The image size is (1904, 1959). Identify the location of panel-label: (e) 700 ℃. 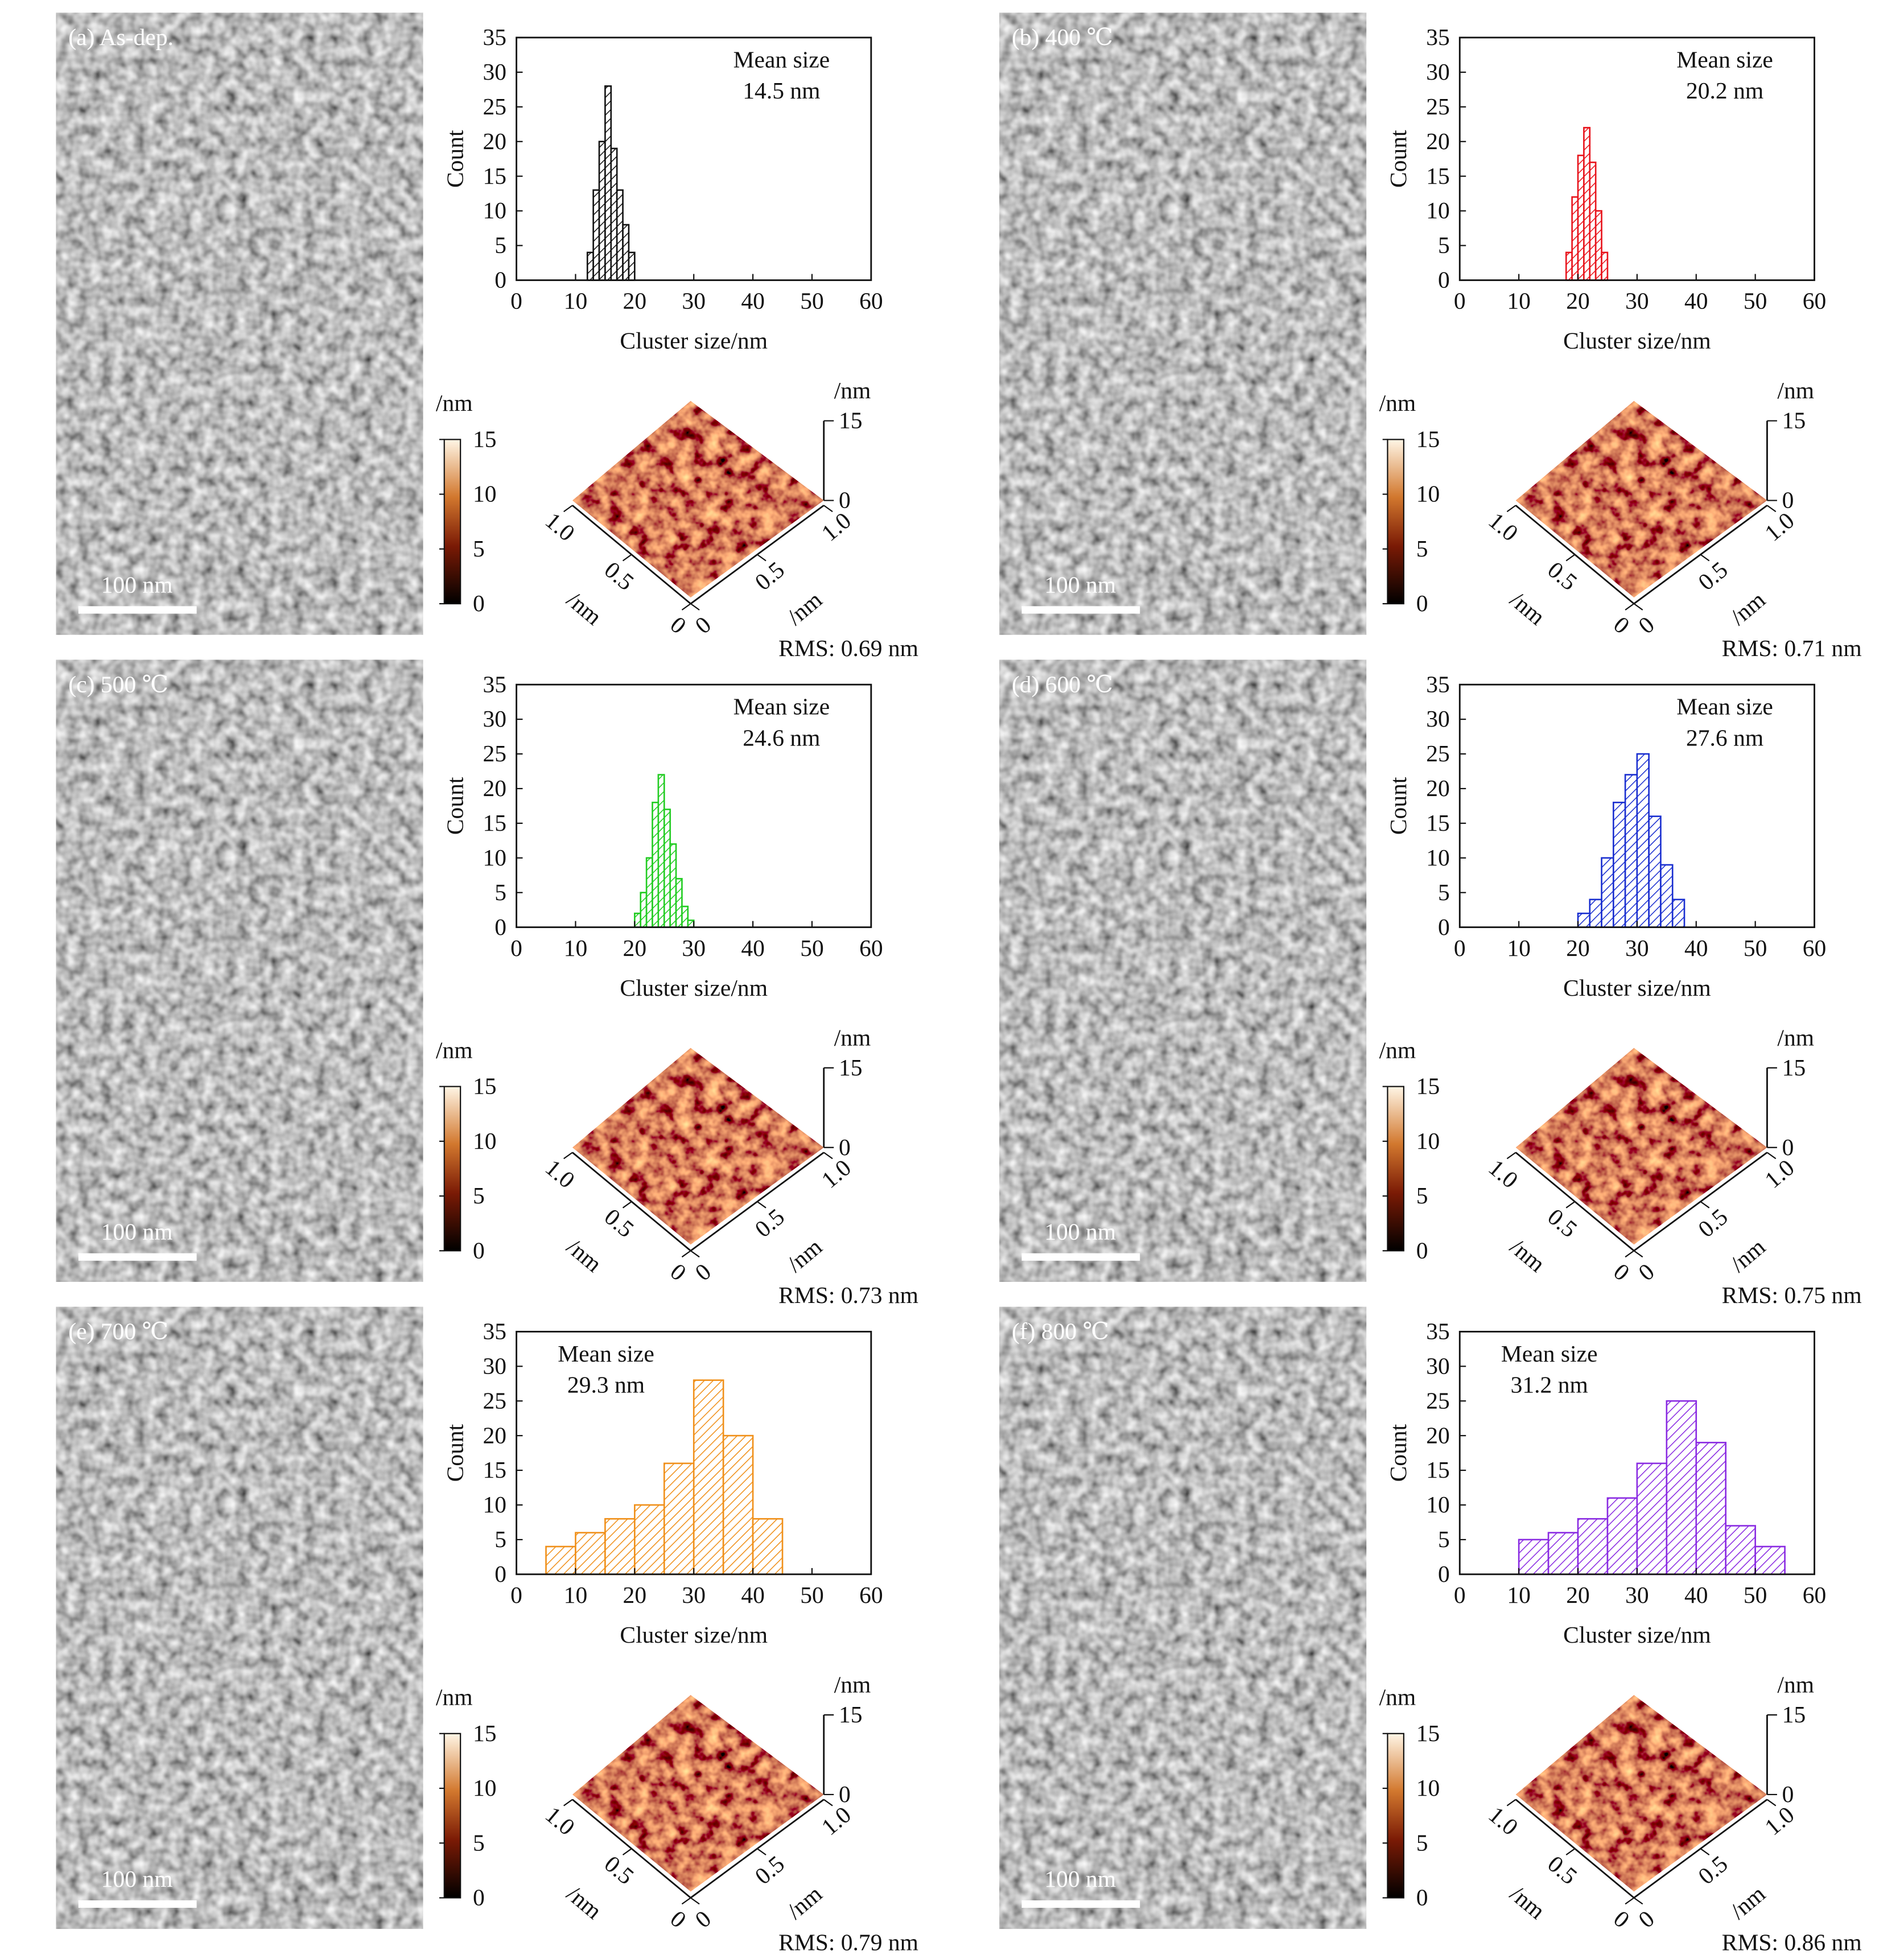
(118, 1331).